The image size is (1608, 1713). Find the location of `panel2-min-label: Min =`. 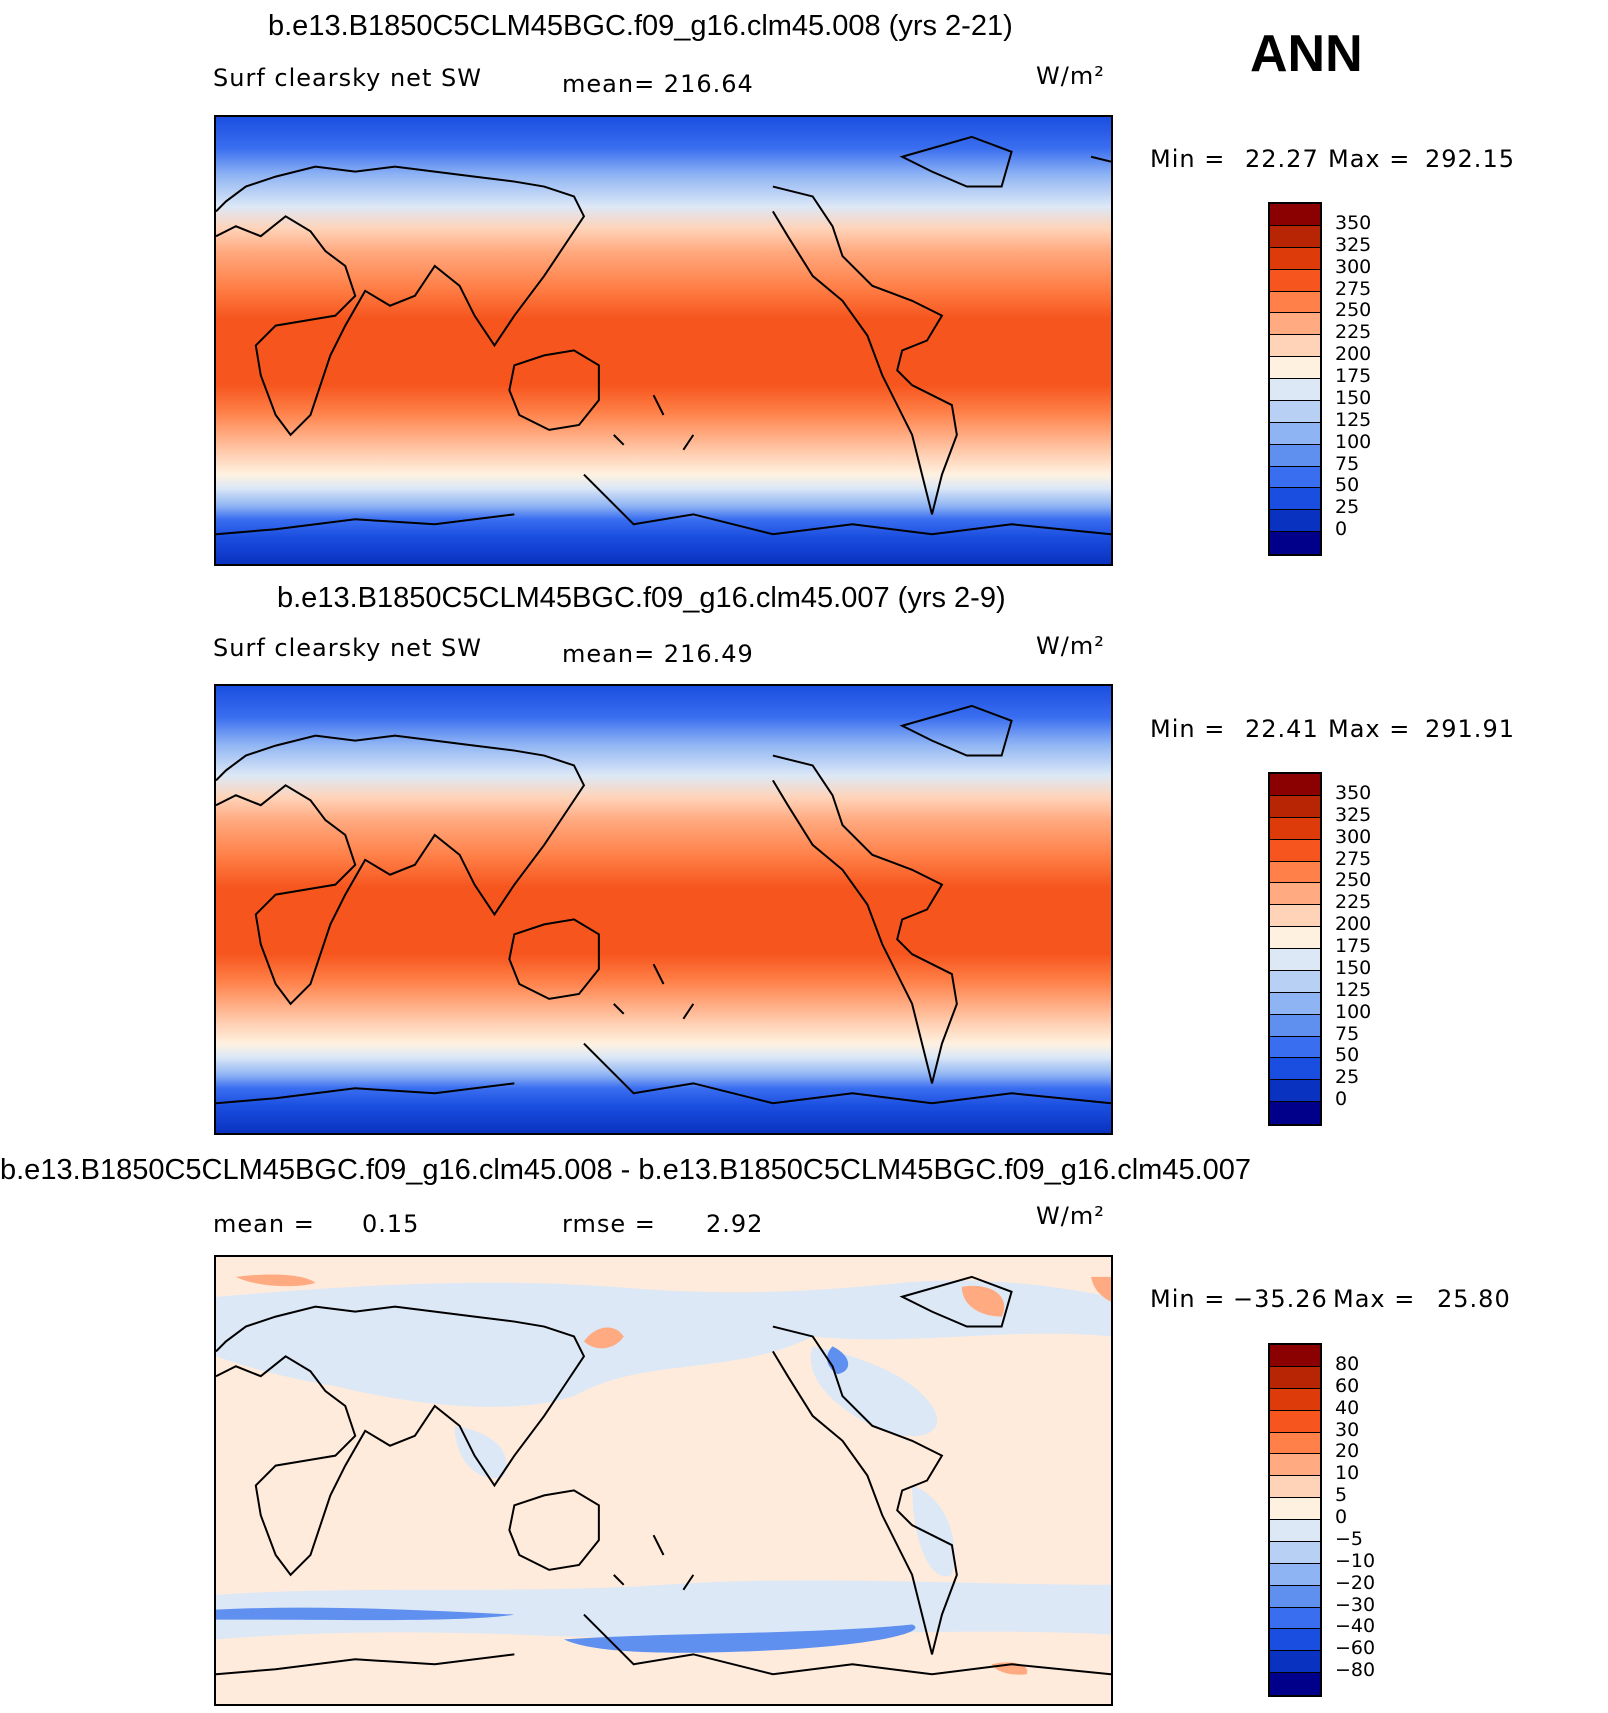

panel2-min-label: Min = is located at coordinates (1188, 729).